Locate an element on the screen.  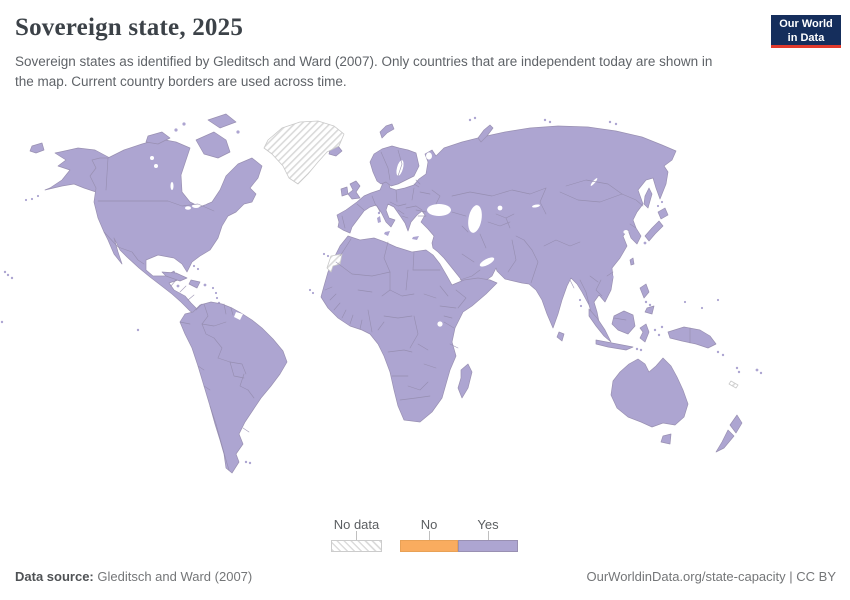
data-source: Data source: Gleditsch and Ward (2007) is located at coordinates (133, 576).